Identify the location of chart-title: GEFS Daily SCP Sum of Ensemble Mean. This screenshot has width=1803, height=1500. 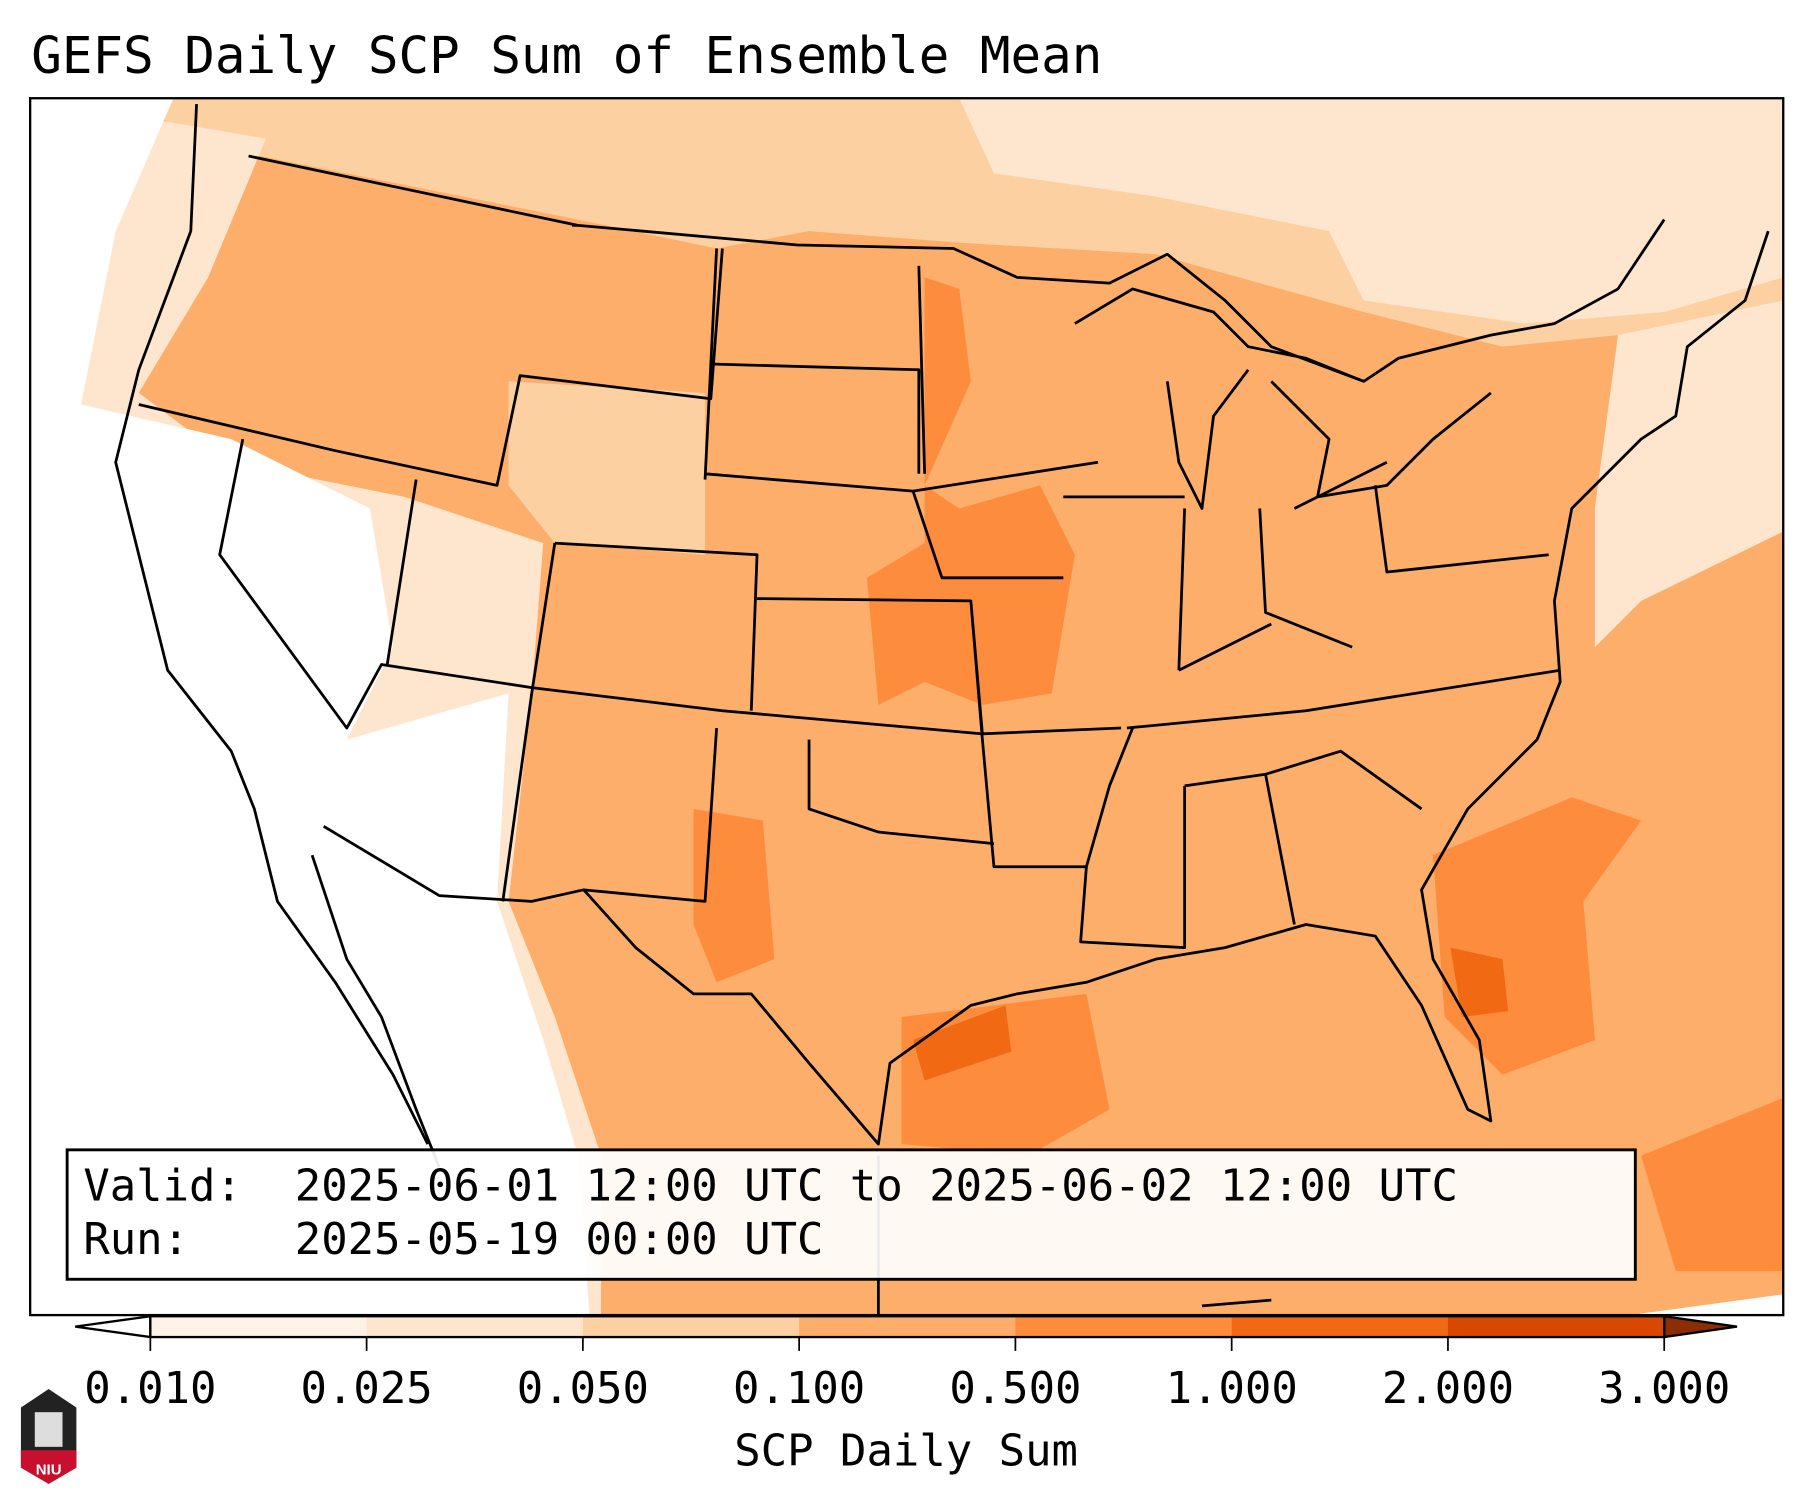
(566, 55).